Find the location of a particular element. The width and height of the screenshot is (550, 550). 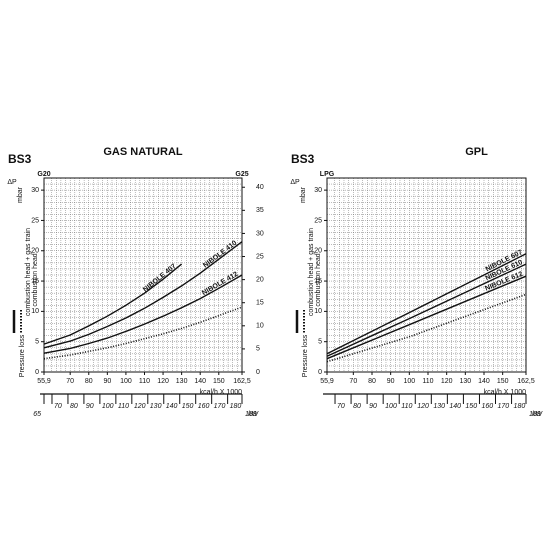

y2-tick-label: 5 is located at coordinates (258, 349).